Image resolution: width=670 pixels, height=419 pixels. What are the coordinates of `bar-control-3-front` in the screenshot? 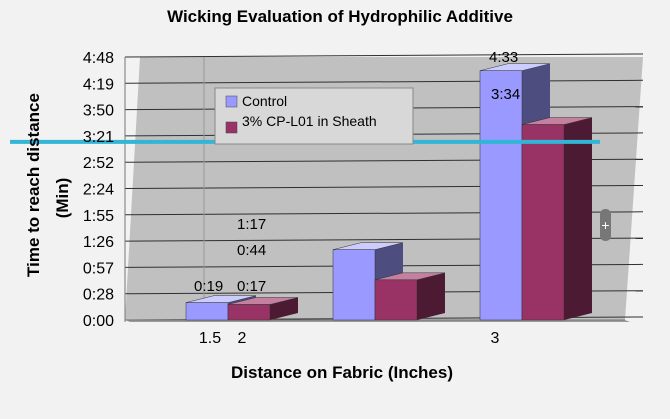 It's located at (501, 195).